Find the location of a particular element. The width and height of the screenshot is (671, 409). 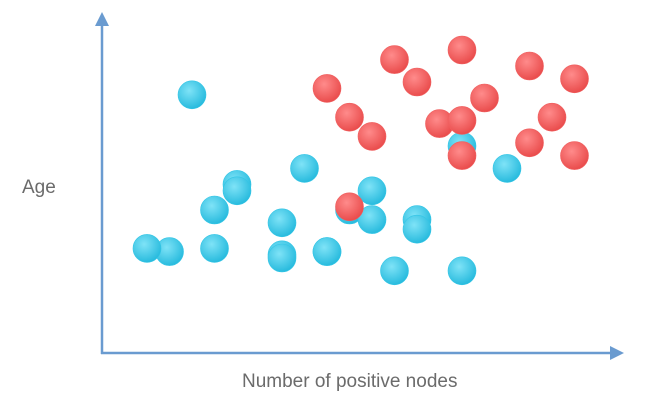

y-axis-arrowhead is located at coordinates (102, 19).